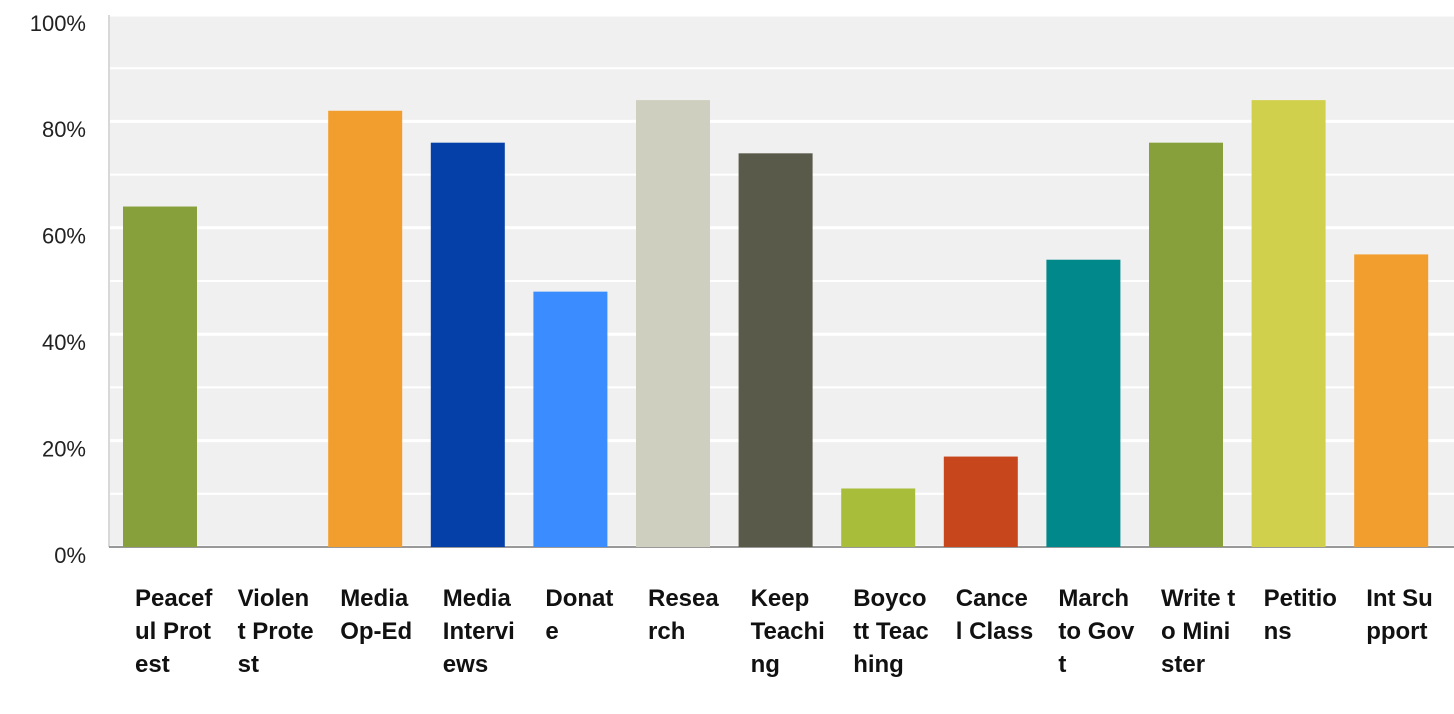 Image resolution: width=1454 pixels, height=714 pixels. I want to click on x-tick-label: Media Interviews, so click(478, 631).